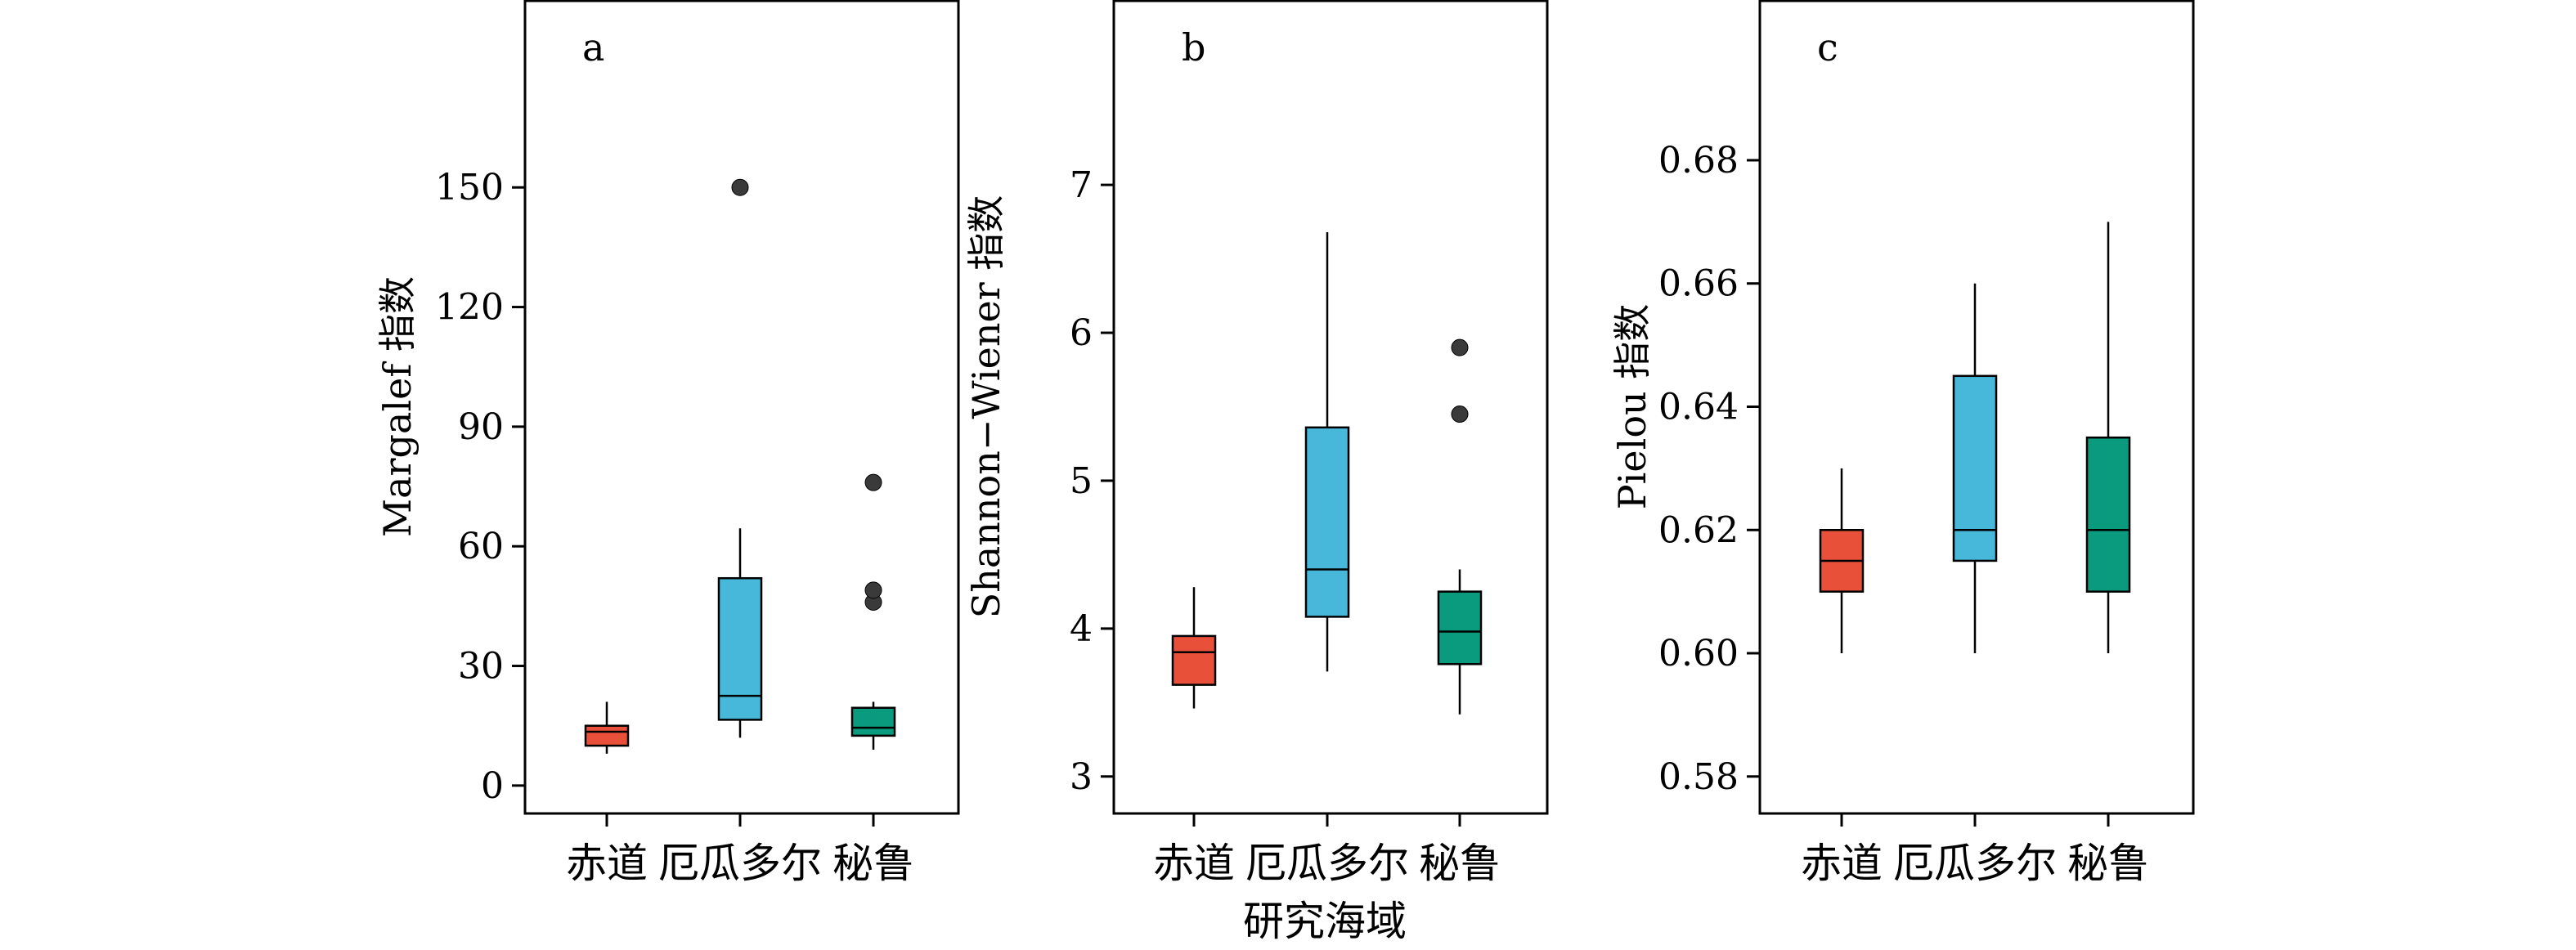  What do you see at coordinates (470, 187) in the screenshot?
I see `y-tick-label: 150` at bounding box center [470, 187].